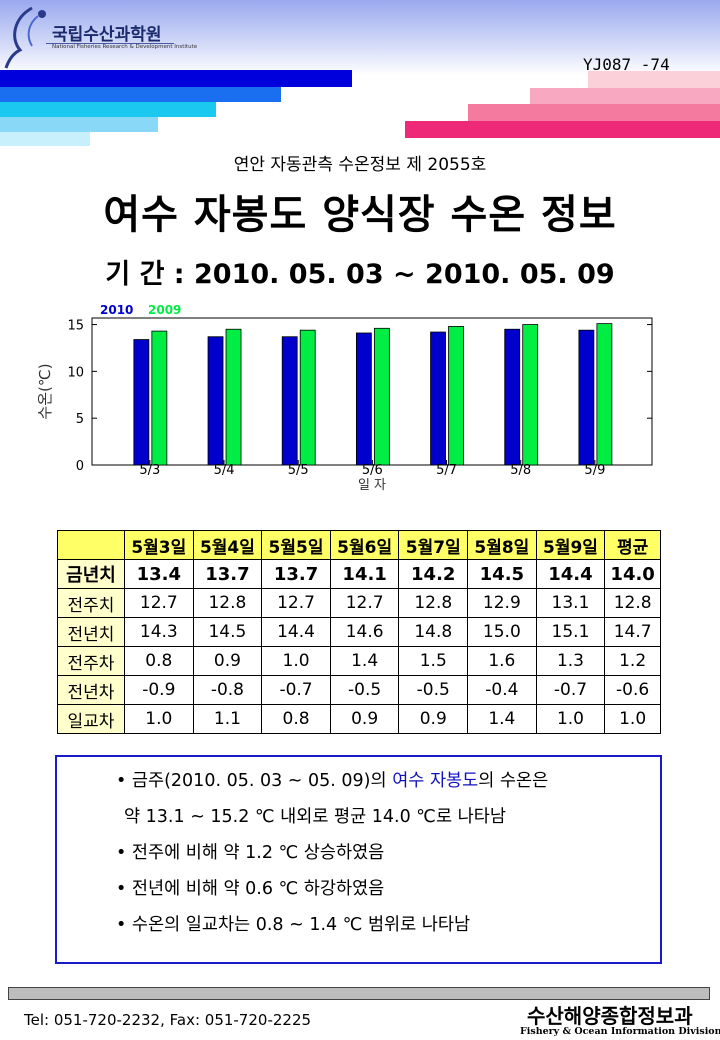  Describe the element at coordinates (159, 632) in the screenshot. I see `table-cell: 14.3` at that location.